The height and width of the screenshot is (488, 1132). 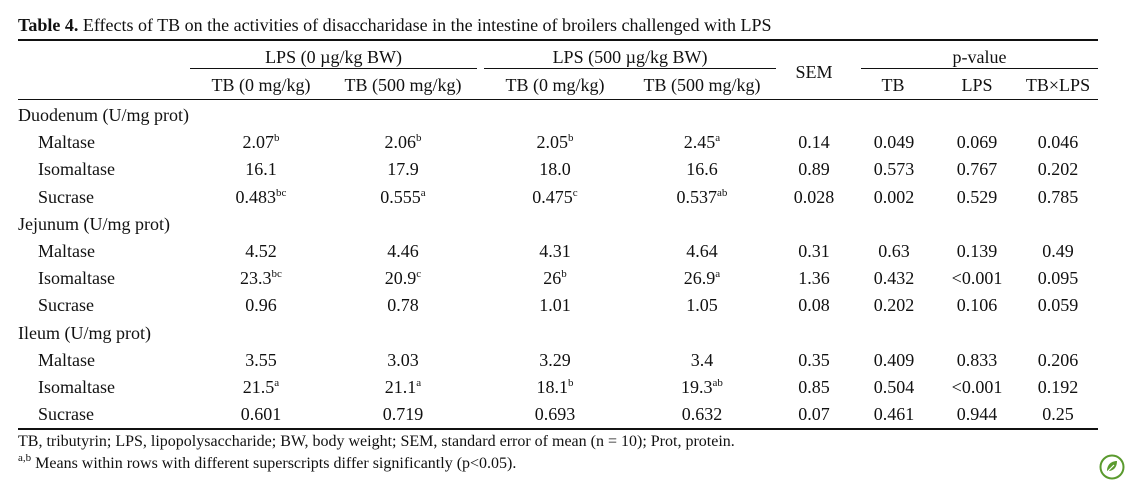 I want to click on cell-value: 0.601, so click(x=261, y=414).